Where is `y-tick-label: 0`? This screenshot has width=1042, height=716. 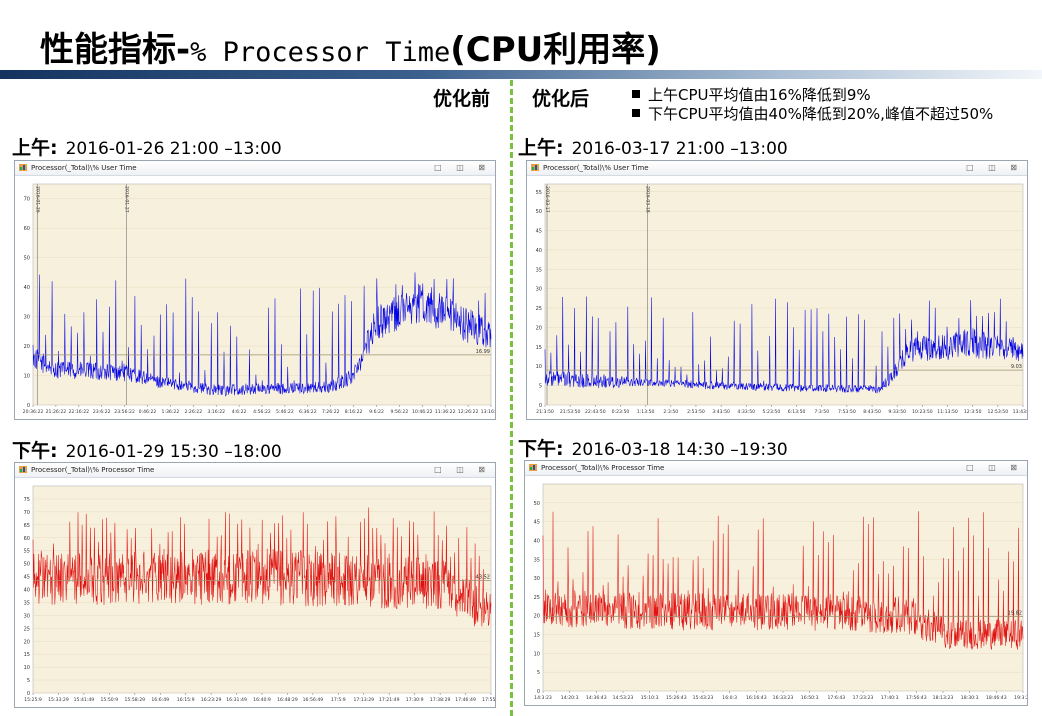
y-tick-label: 0 is located at coordinates (538, 692).